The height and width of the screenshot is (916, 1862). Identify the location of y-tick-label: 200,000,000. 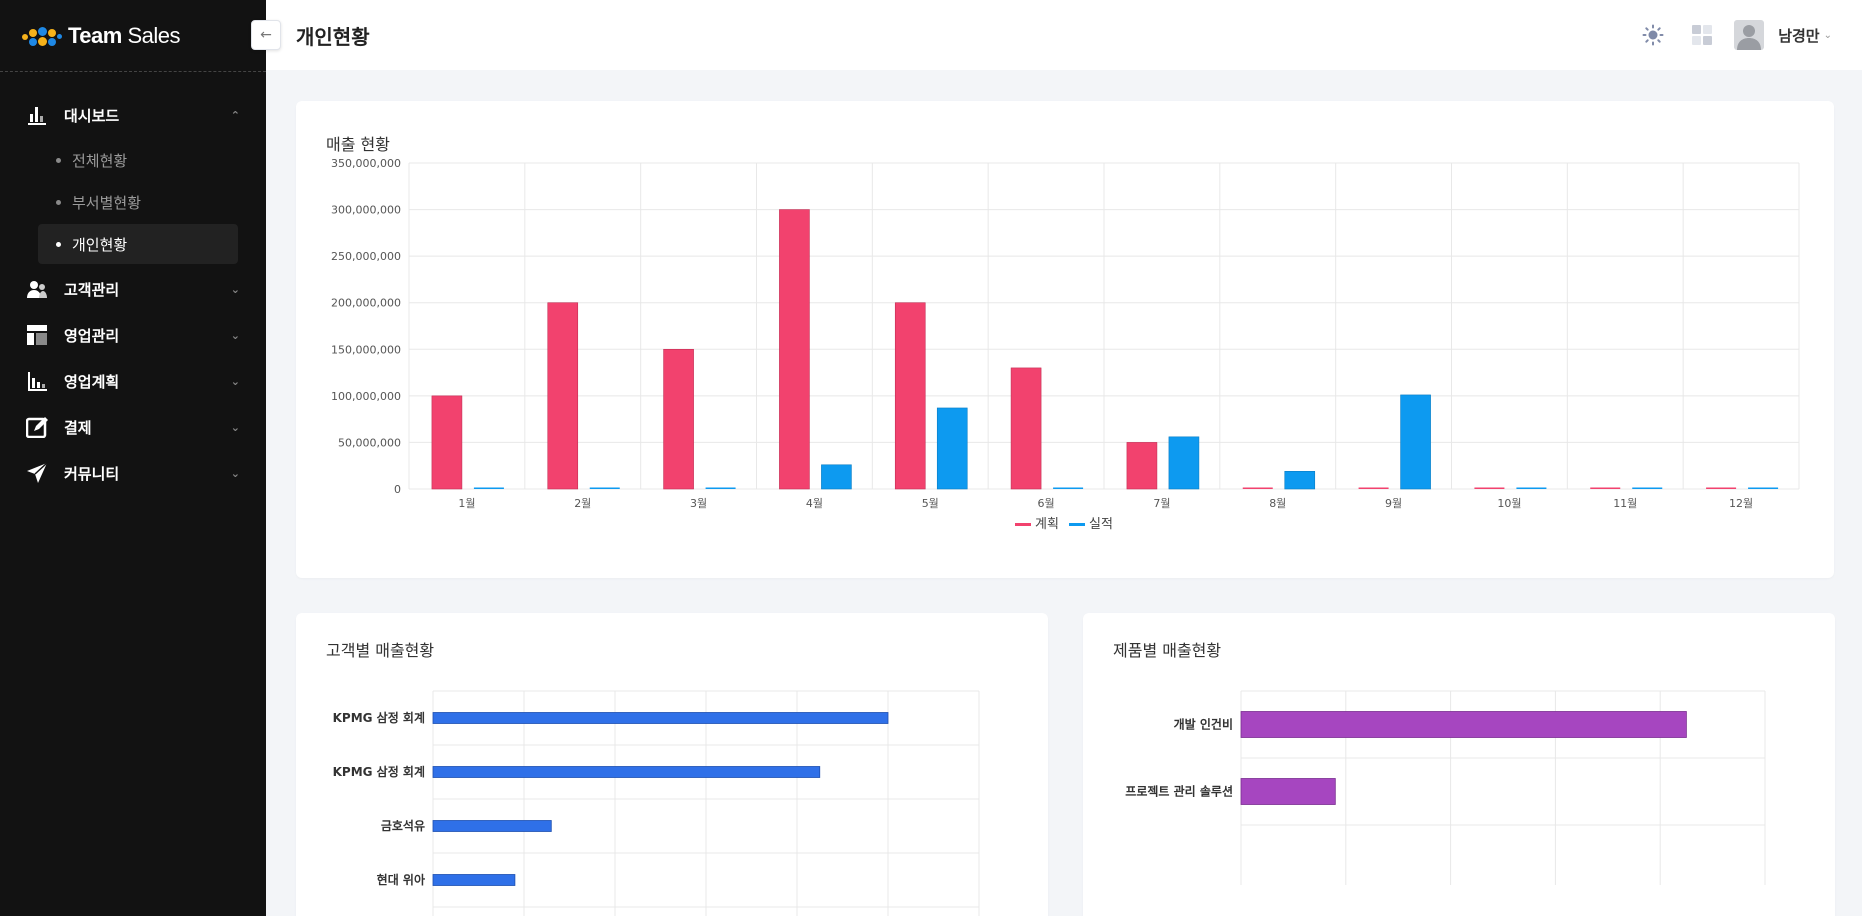
(366, 303).